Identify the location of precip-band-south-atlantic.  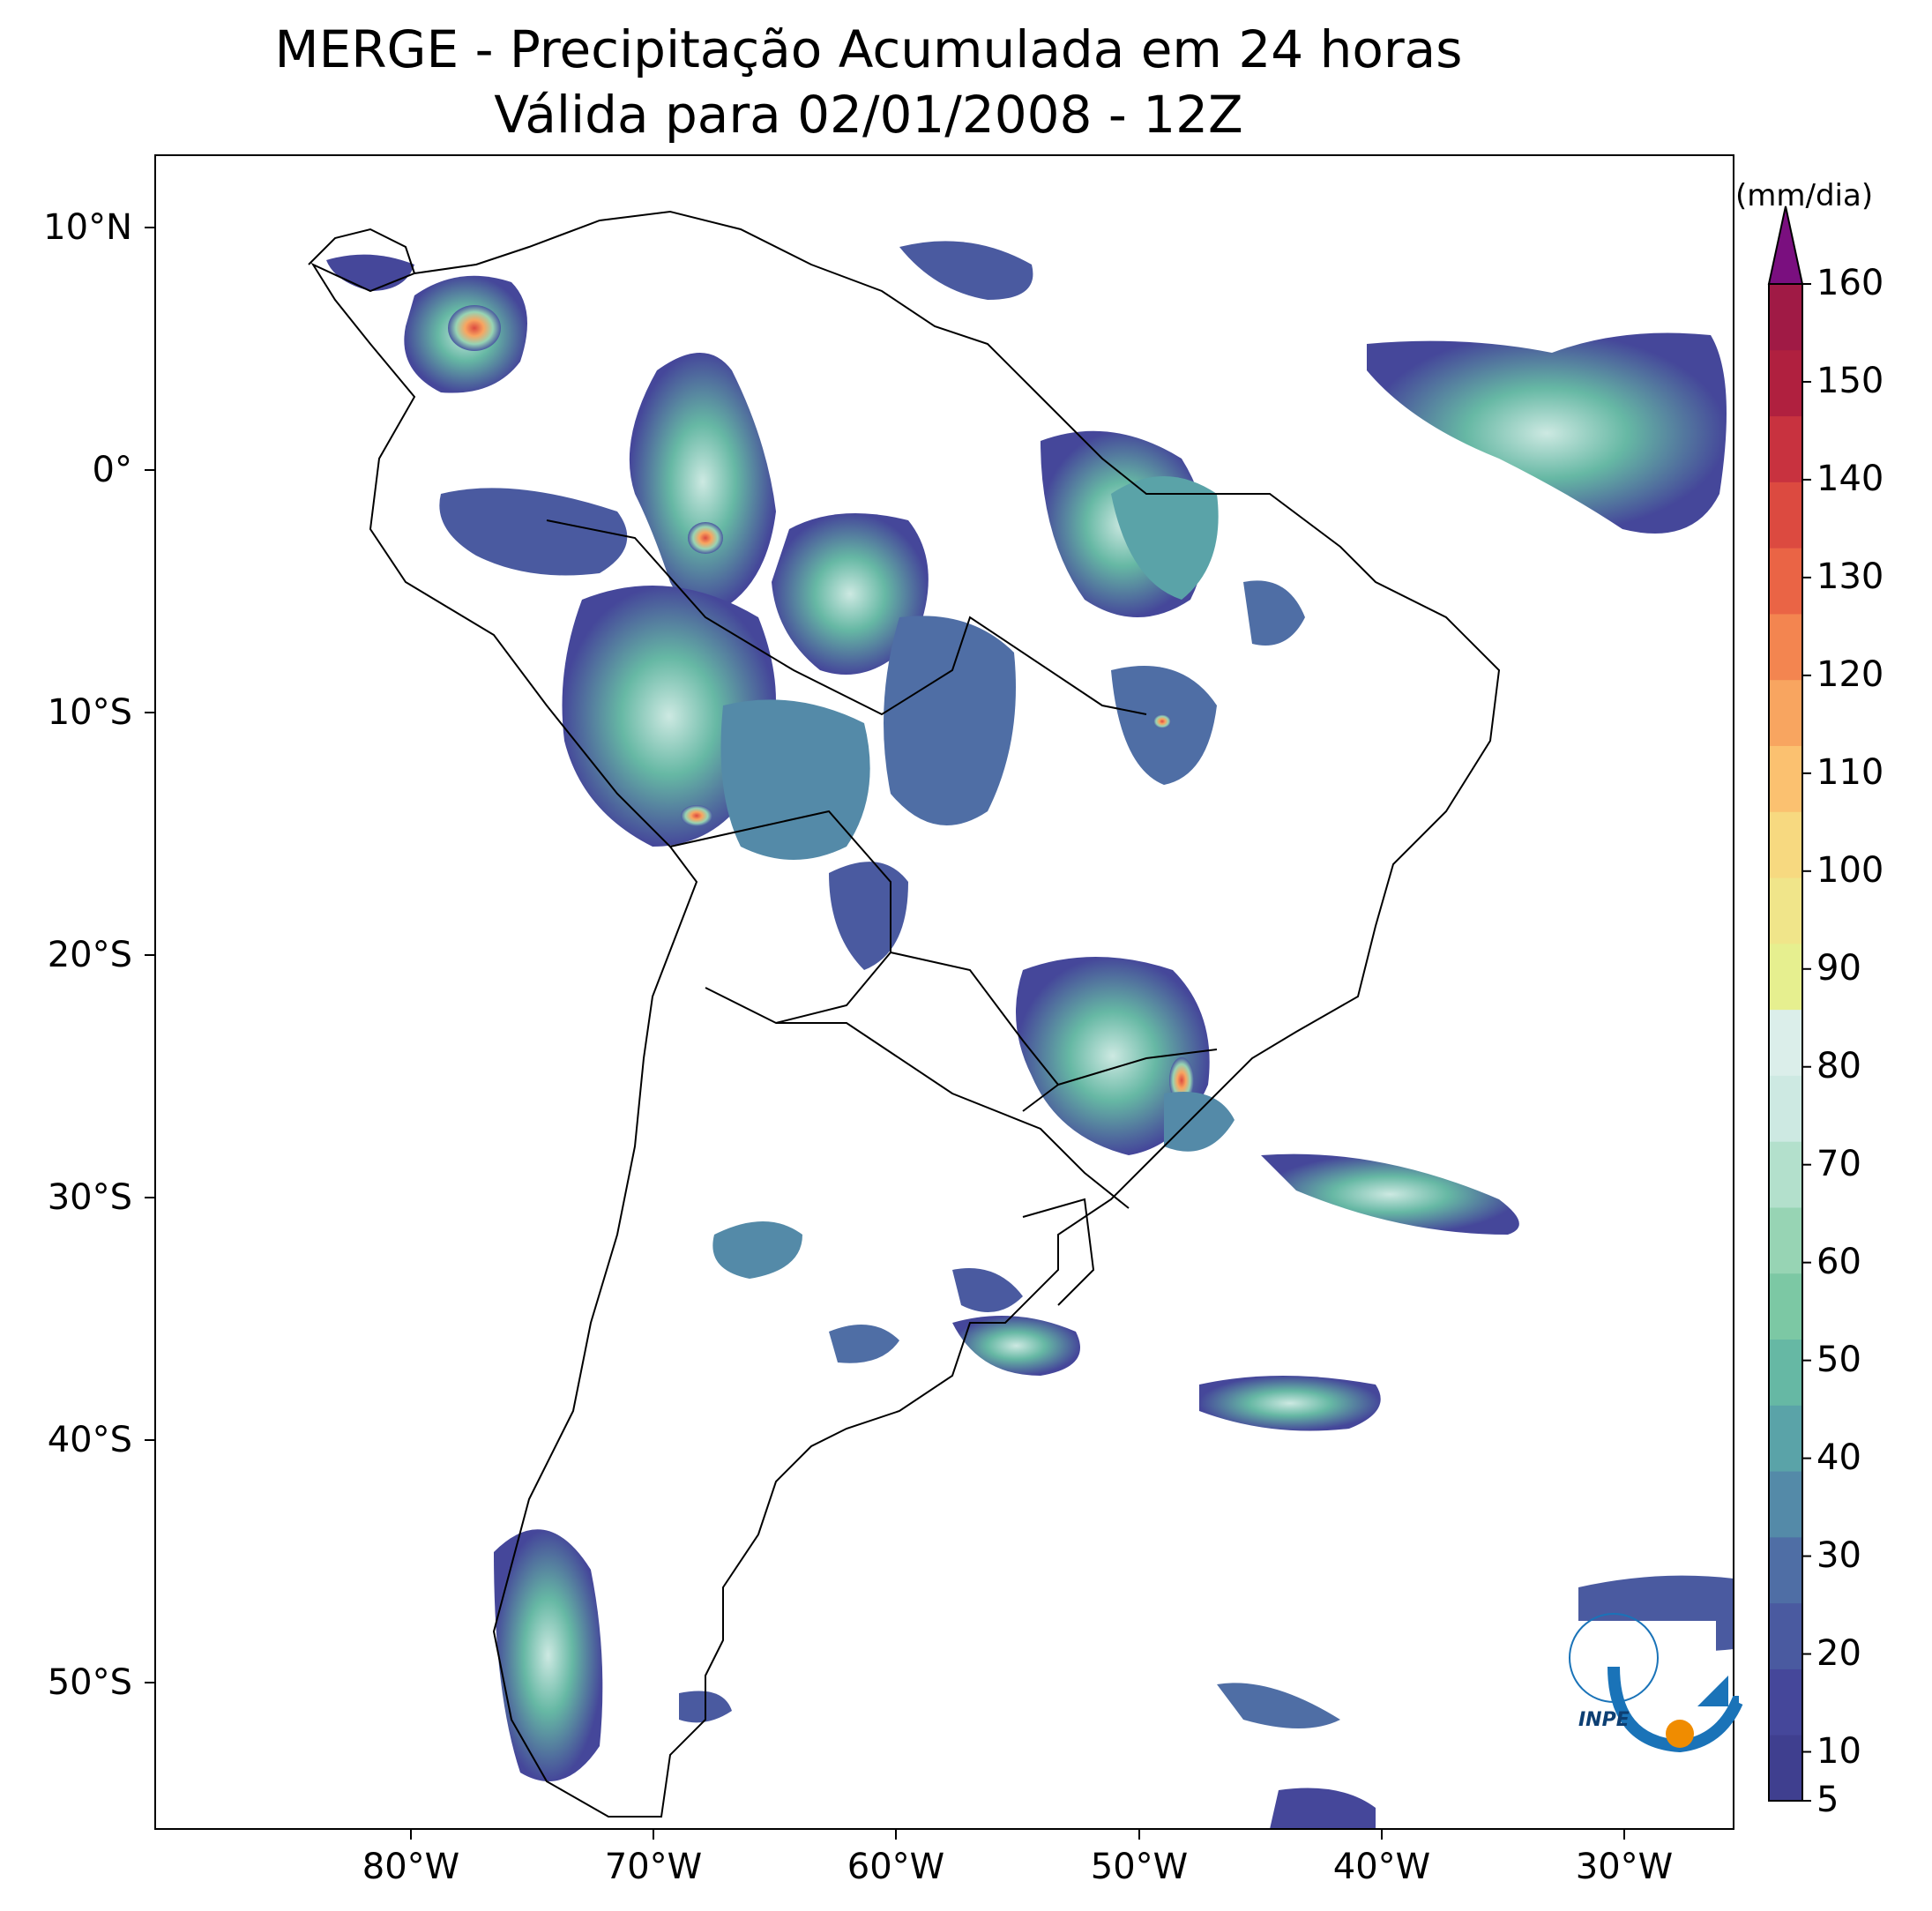
(1290, 1403).